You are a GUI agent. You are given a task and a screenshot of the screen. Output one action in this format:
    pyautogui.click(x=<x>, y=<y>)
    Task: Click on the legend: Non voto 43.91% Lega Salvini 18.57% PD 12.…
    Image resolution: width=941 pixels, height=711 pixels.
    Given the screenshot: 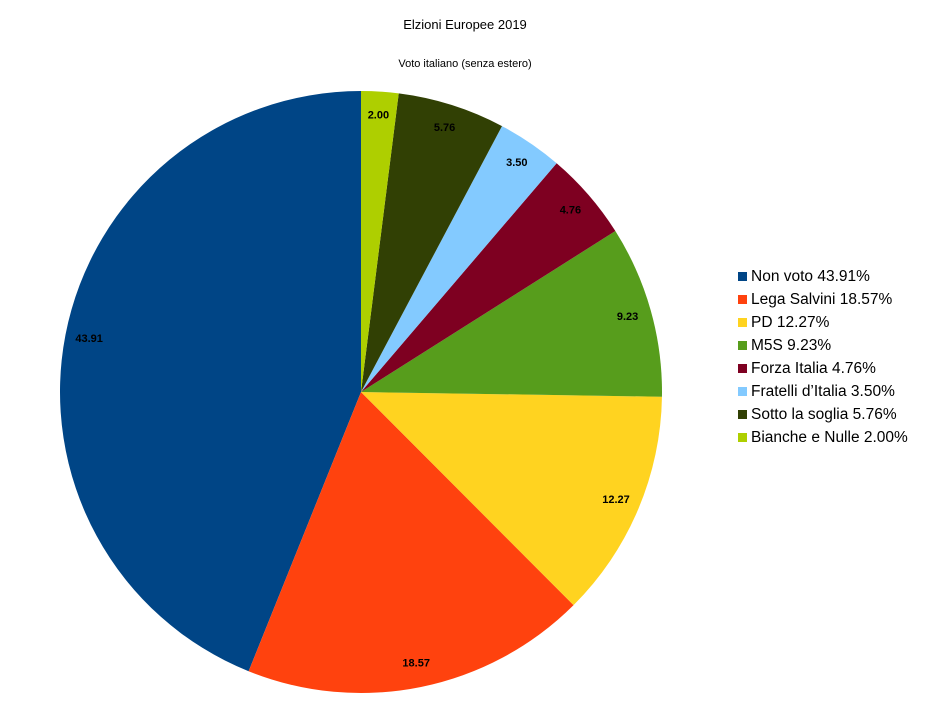 What is the action you would take?
    pyautogui.click(x=823, y=357)
    